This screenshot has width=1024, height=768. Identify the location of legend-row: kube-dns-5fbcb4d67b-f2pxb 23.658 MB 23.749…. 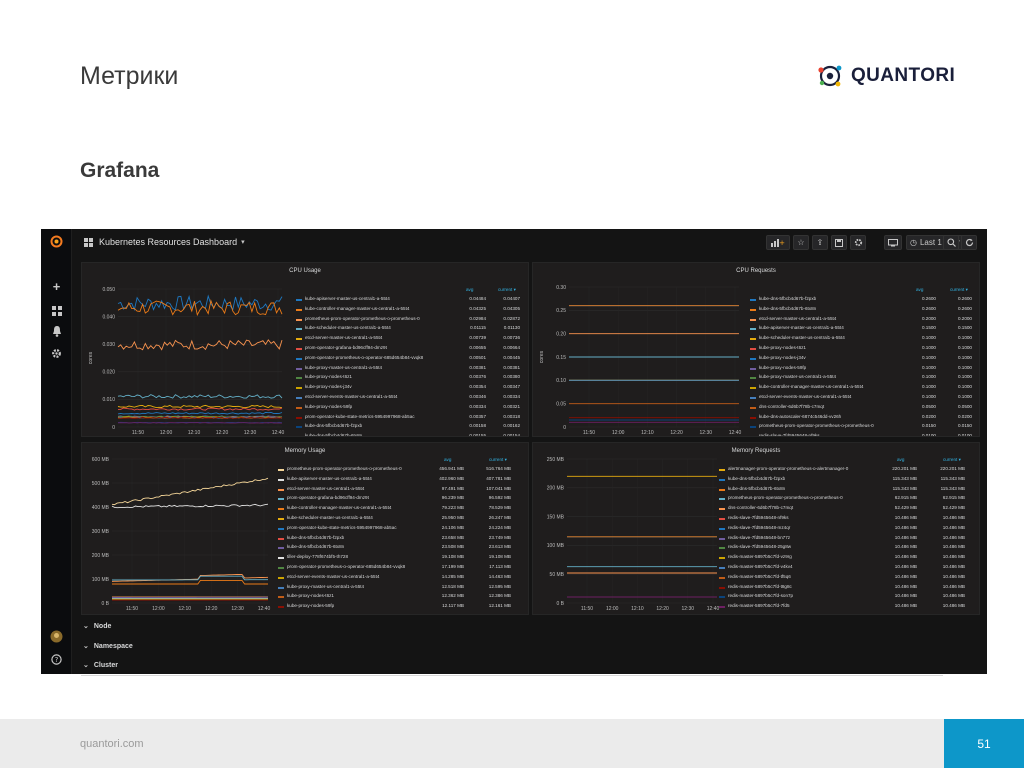
(402, 539).